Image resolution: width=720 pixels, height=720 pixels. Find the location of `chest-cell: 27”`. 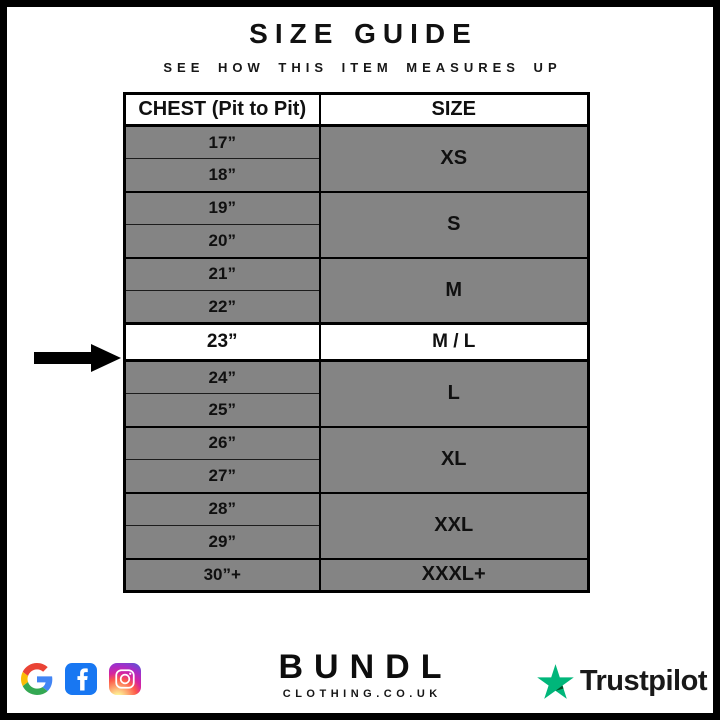

chest-cell: 27” is located at coordinates (222, 476).